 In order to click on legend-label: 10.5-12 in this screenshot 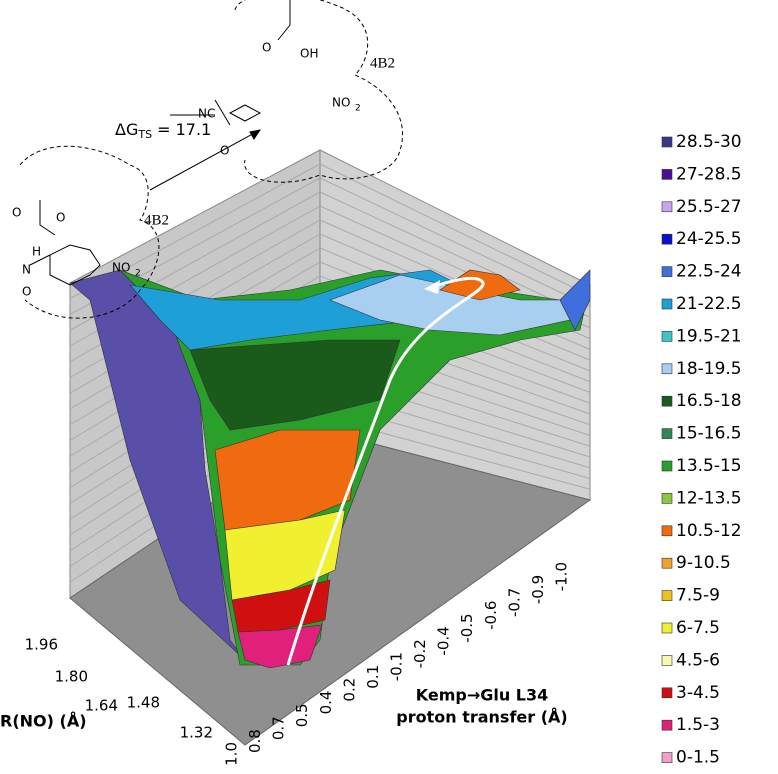, I will do `click(709, 531)`.